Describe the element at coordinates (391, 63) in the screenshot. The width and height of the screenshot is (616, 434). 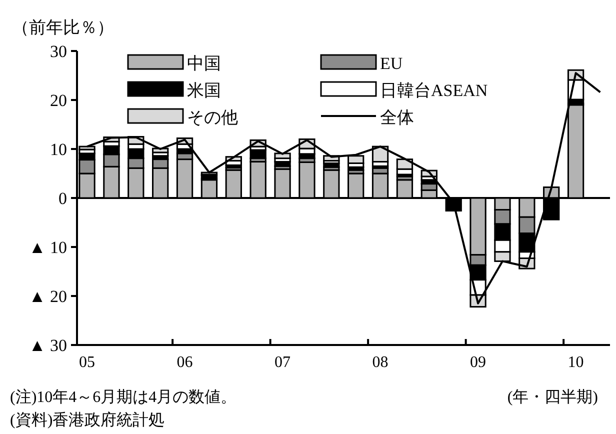
I see `legend-label: EU` at that location.